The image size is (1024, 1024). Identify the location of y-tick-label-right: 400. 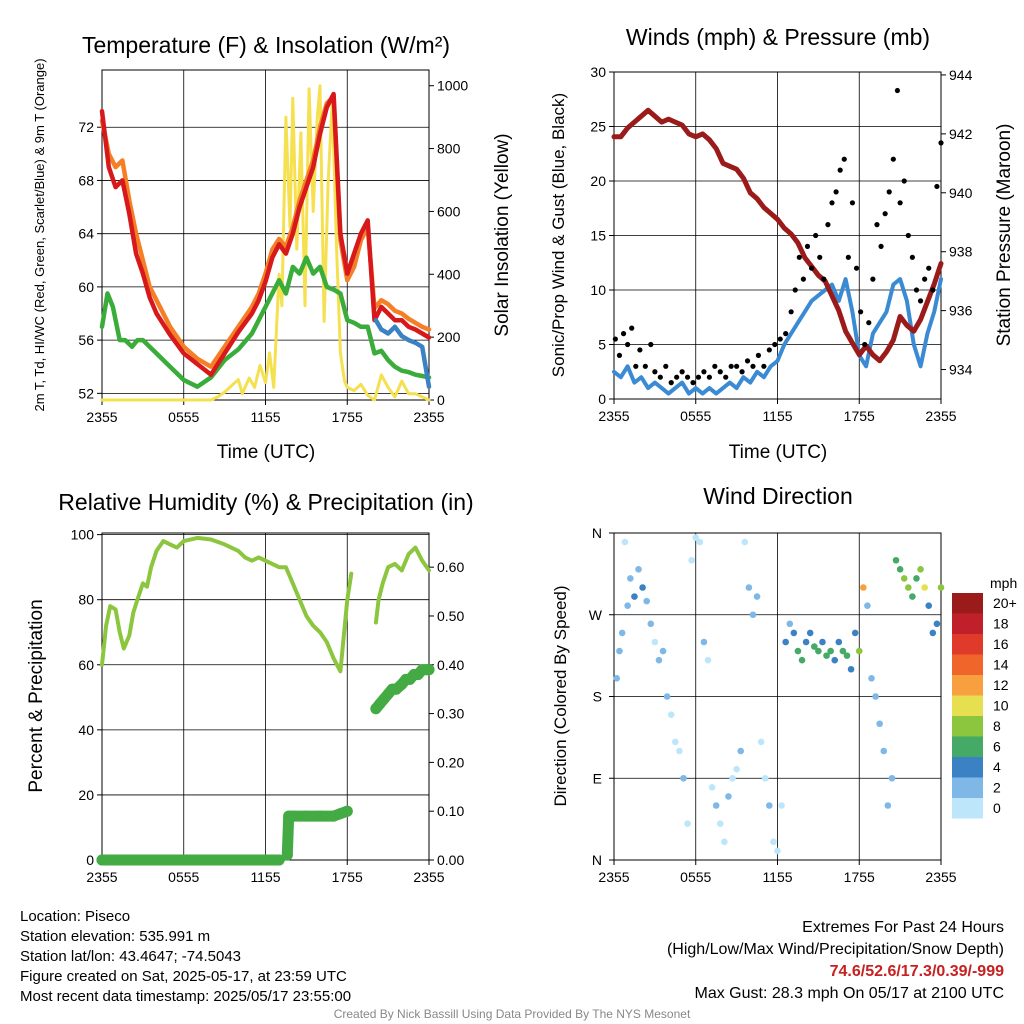
(449, 274).